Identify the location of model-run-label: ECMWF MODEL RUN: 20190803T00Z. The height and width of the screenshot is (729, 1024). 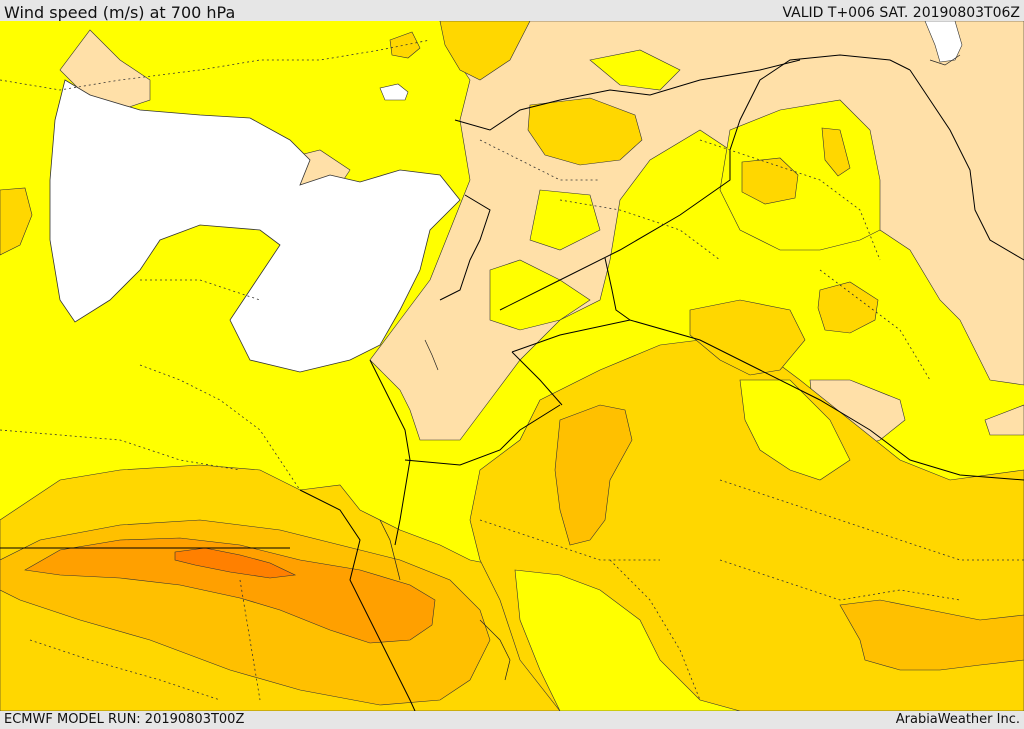
(124, 719).